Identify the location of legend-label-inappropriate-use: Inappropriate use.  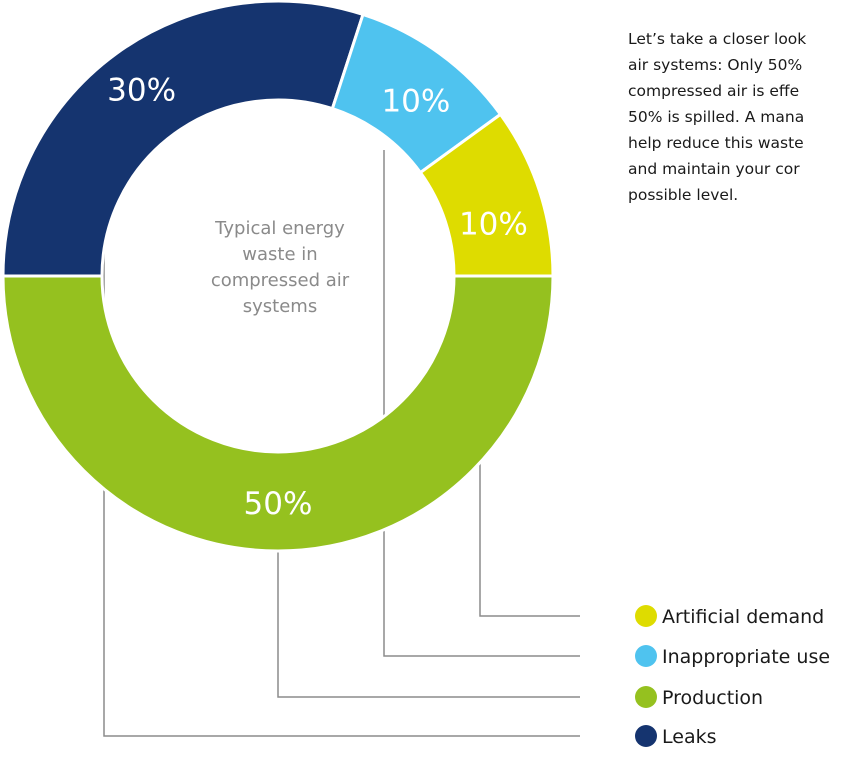
(746, 657).